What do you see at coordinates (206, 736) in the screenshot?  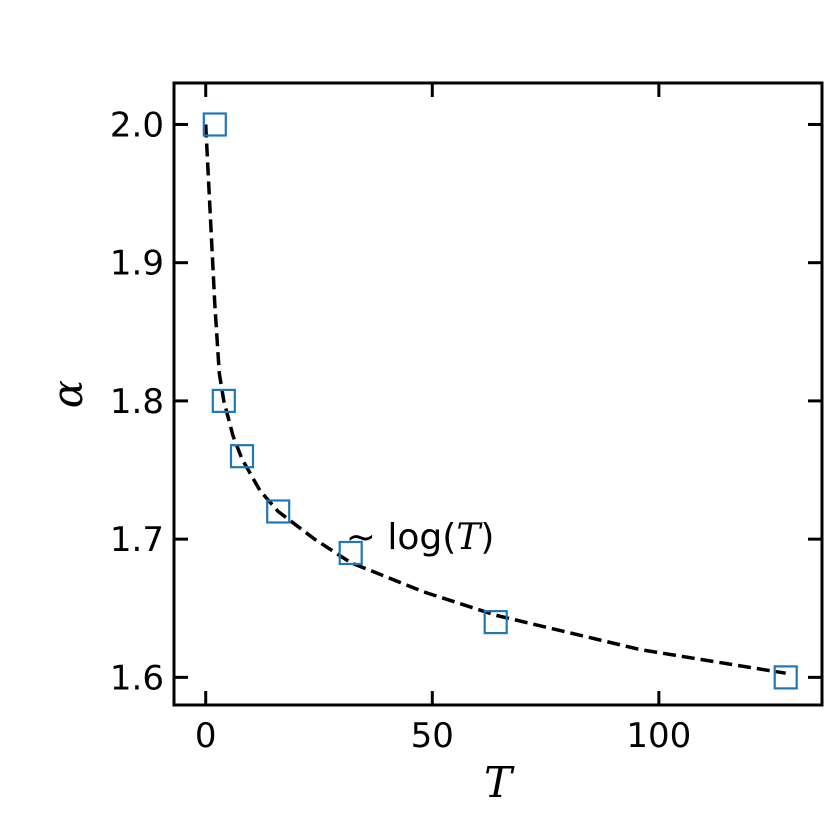 I see `x-tick-label: 0` at bounding box center [206, 736].